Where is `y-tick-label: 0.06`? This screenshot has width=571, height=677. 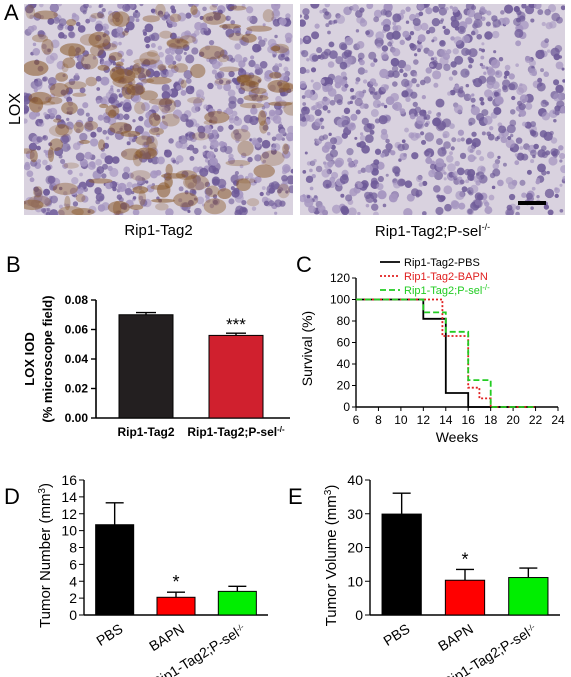 y-tick-label: 0.06 is located at coordinates (77, 330).